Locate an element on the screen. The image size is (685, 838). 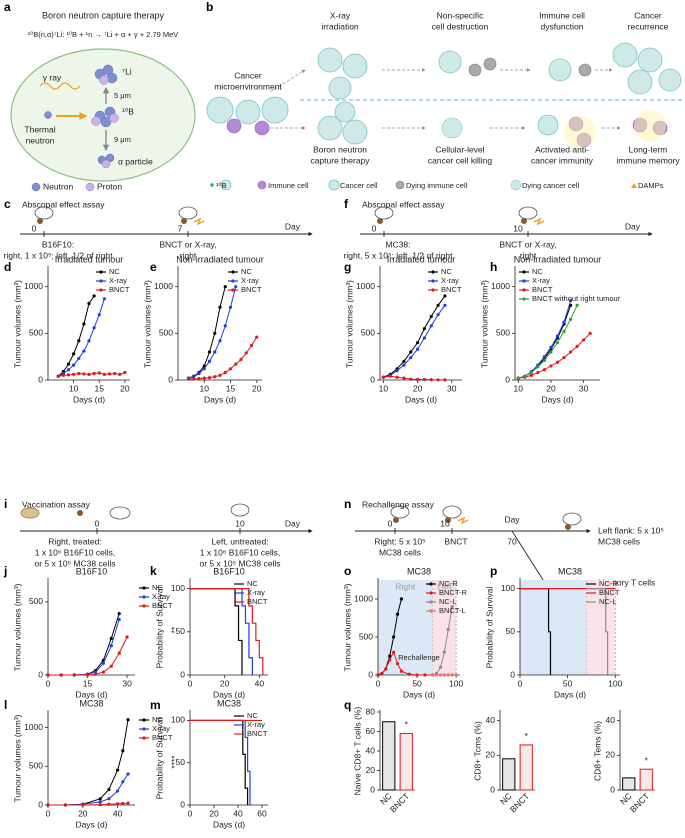
label: microenvironment is located at coordinates (248, 86).